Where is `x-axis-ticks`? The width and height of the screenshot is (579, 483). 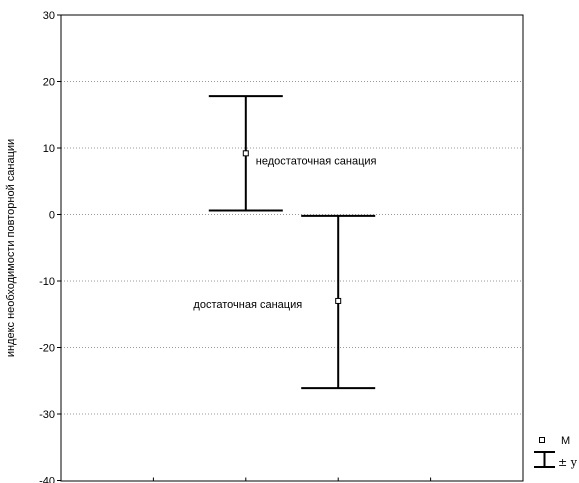
x-axis-ticks is located at coordinates (292, 479).